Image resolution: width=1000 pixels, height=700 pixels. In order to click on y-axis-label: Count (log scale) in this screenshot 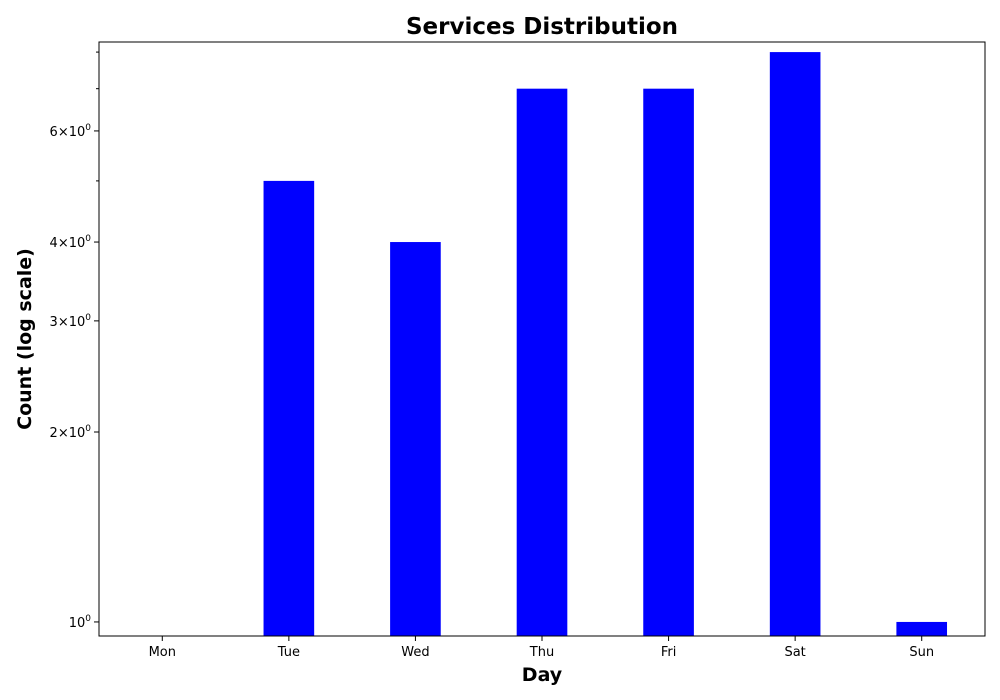, I will do `click(25, 339)`.